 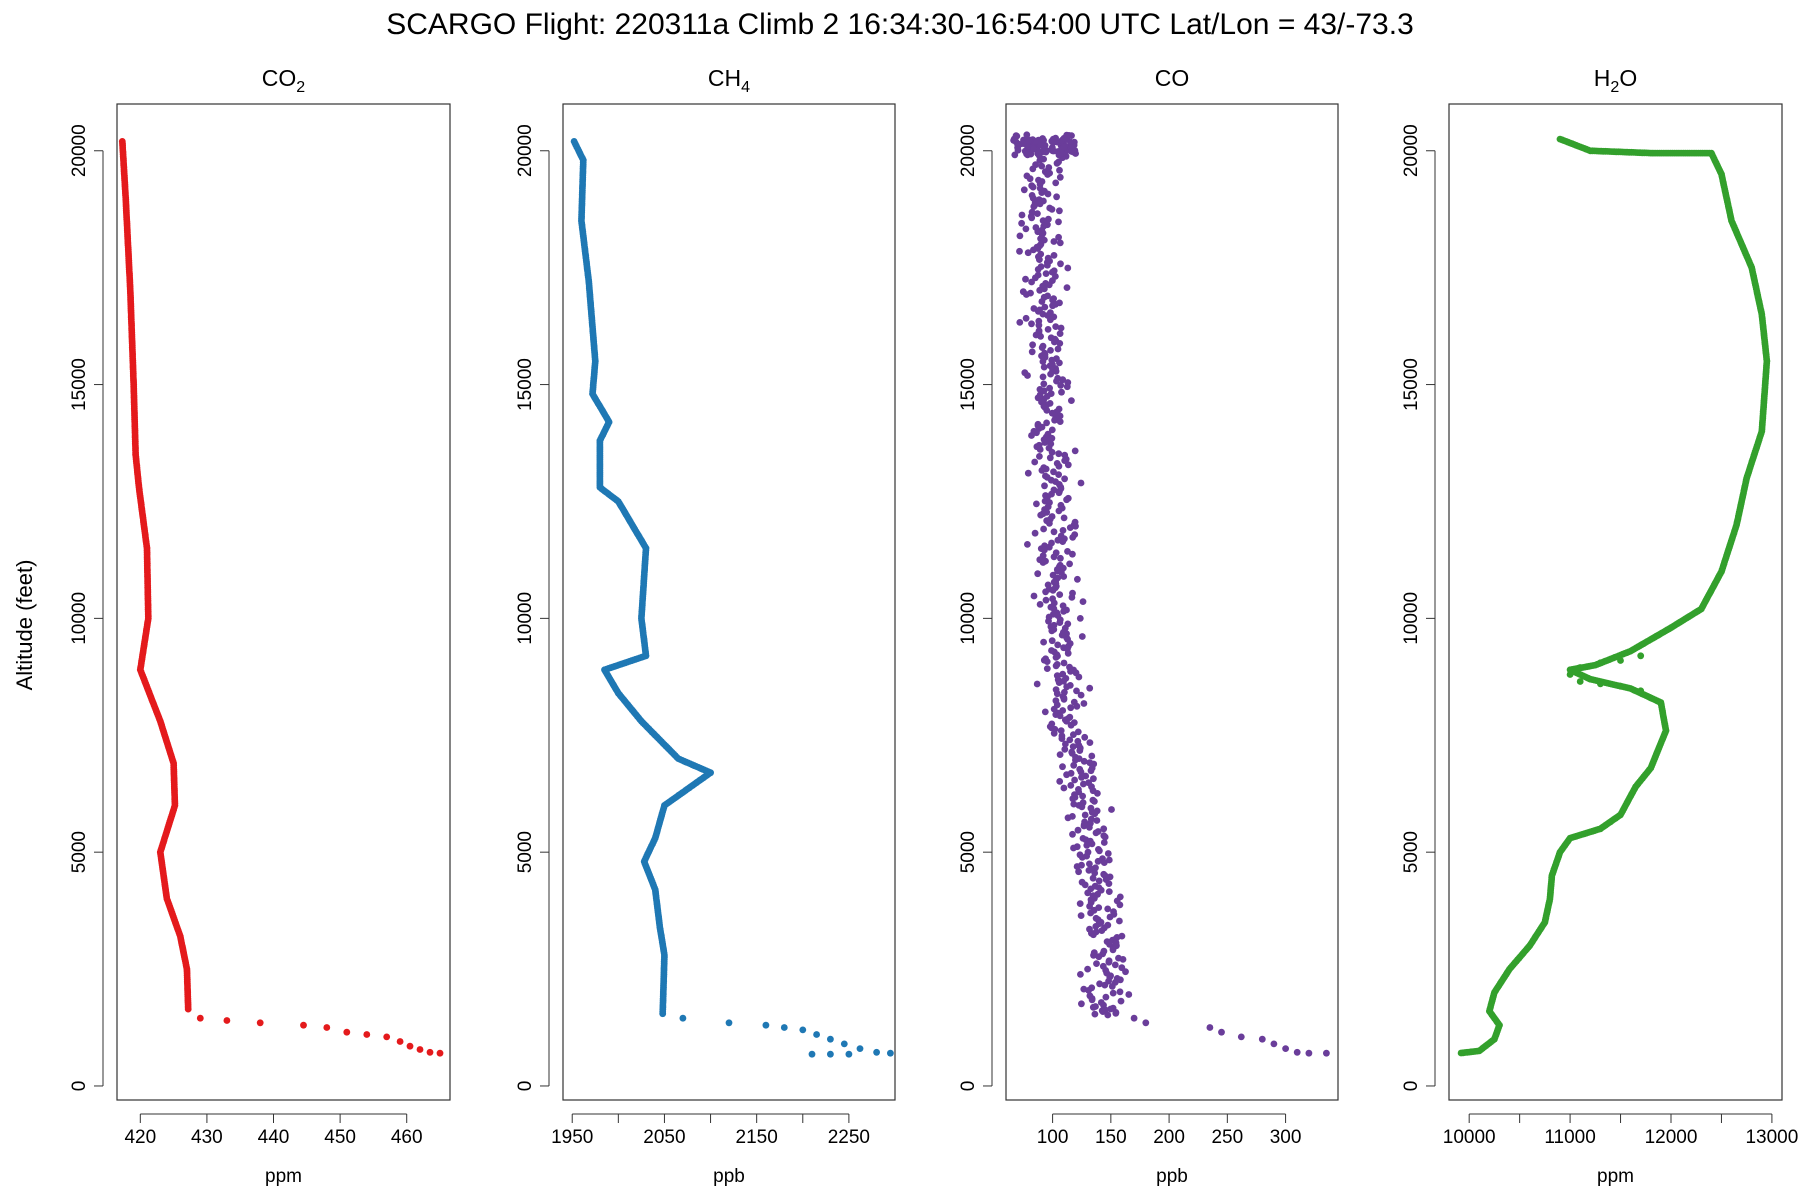 I want to click on x-axis-label: ppm, so click(x=1615, y=1176).